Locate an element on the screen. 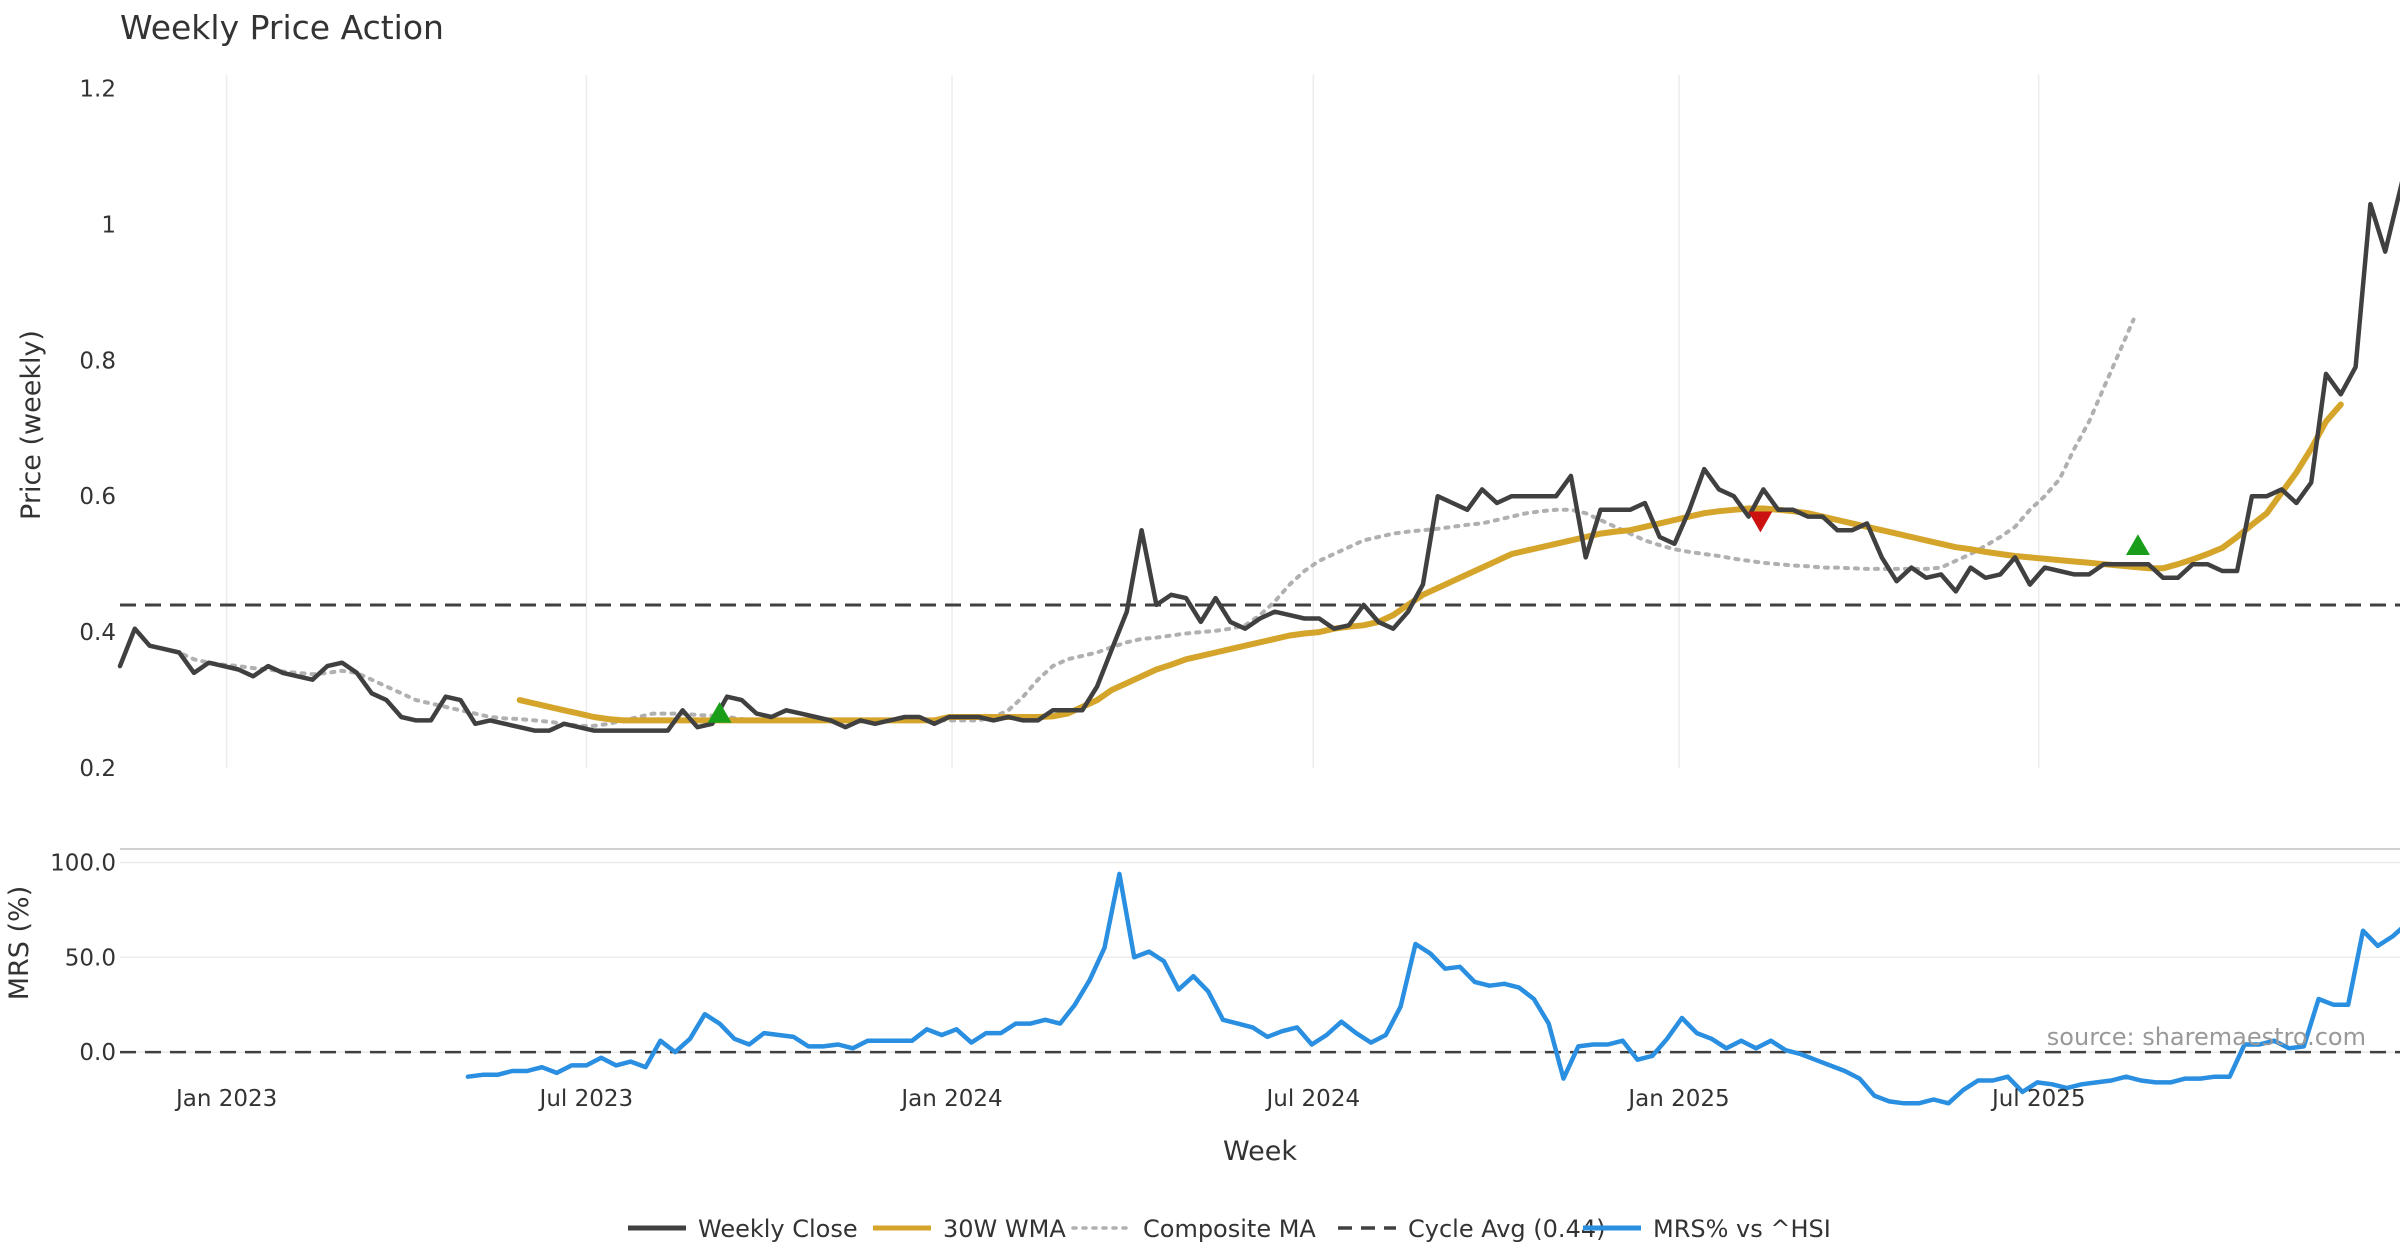  mrs-y-axis-label: MRS (%) is located at coordinates (19, 943).